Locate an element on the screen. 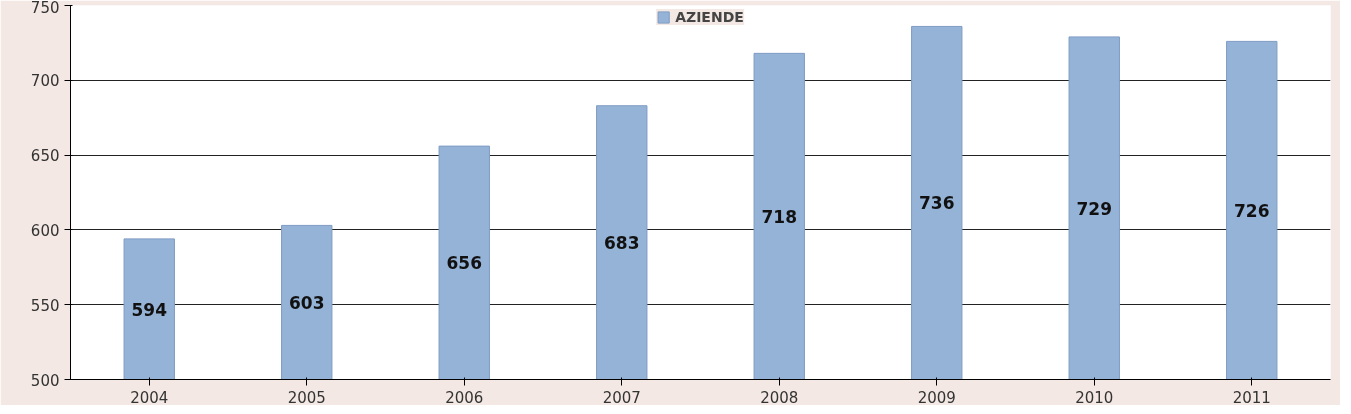  x-tick-label: 2007 is located at coordinates (621, 397).